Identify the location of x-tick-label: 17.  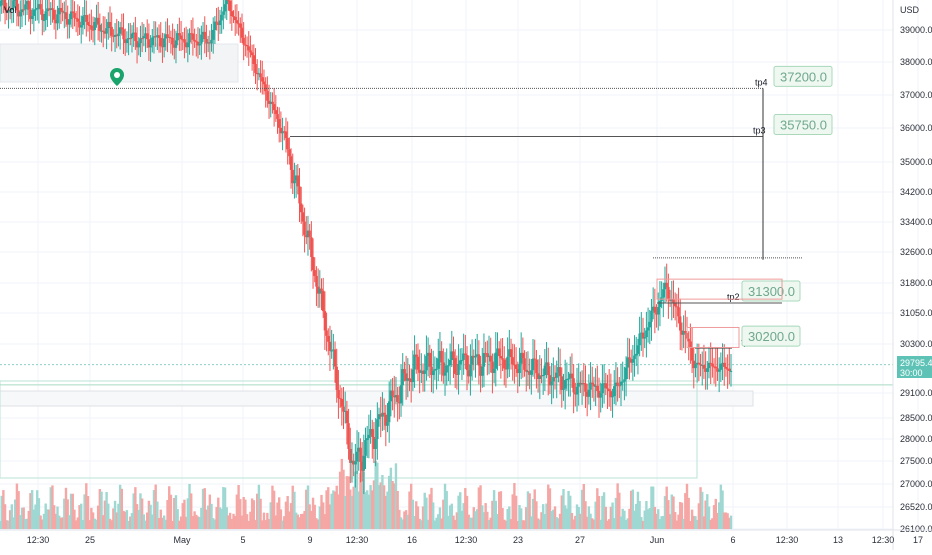
(918, 540).